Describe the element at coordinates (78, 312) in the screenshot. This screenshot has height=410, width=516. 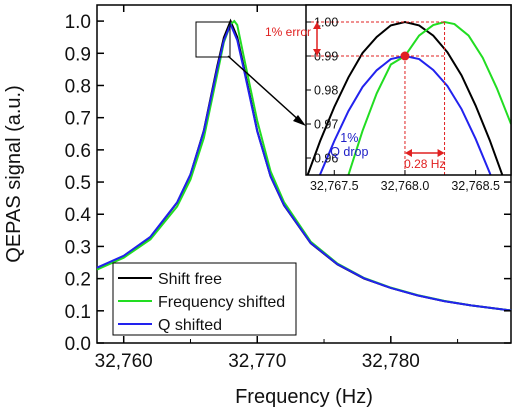
I see `y-tick-label: 0.1` at that location.